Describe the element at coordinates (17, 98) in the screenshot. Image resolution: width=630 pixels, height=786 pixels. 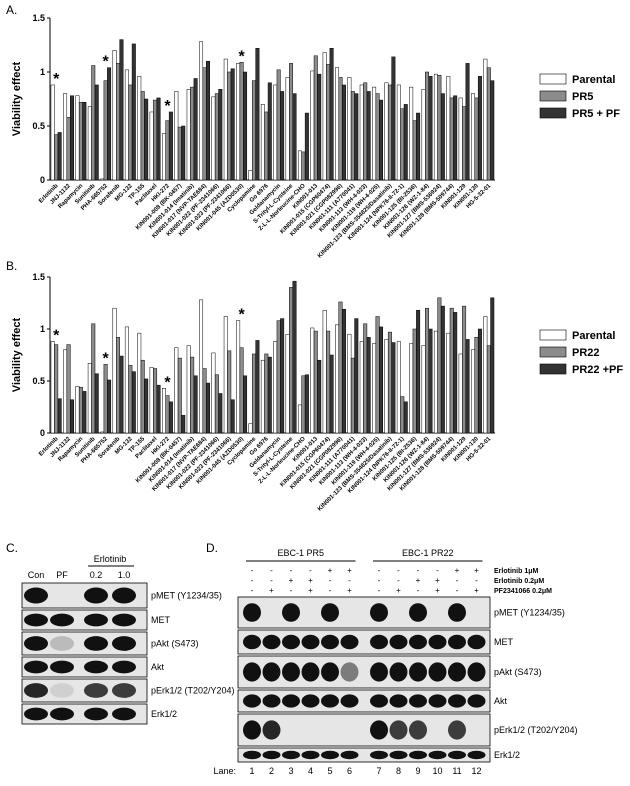
I see `y-axis-label: Viability effect` at that location.